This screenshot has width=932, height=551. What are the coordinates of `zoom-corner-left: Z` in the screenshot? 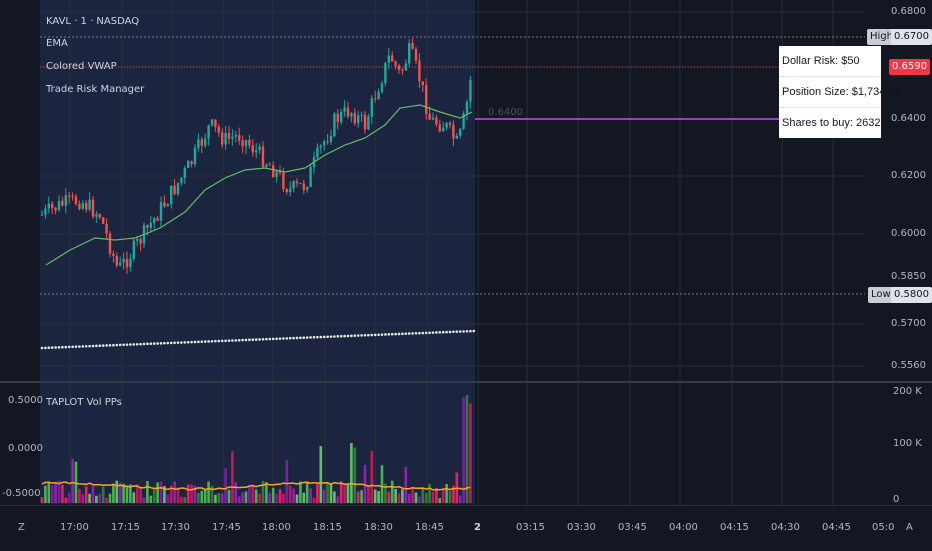 It's located at (21, 527).